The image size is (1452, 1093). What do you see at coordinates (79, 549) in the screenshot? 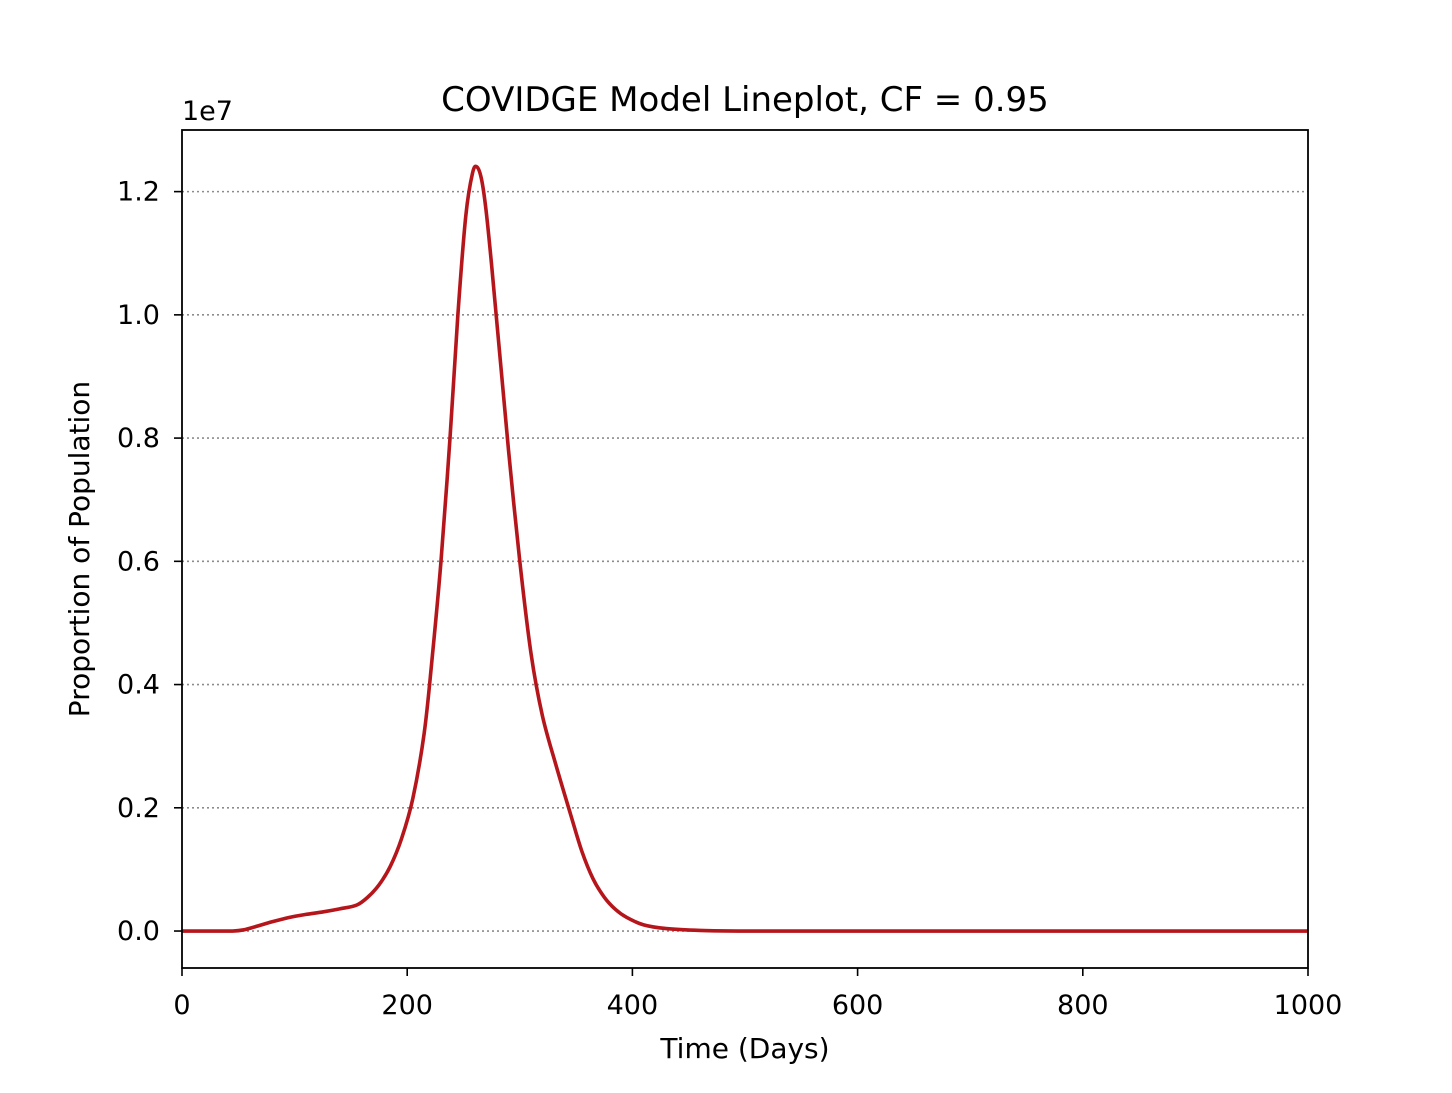
I see `y-axis-label: Proportion of Population` at bounding box center [79, 549].